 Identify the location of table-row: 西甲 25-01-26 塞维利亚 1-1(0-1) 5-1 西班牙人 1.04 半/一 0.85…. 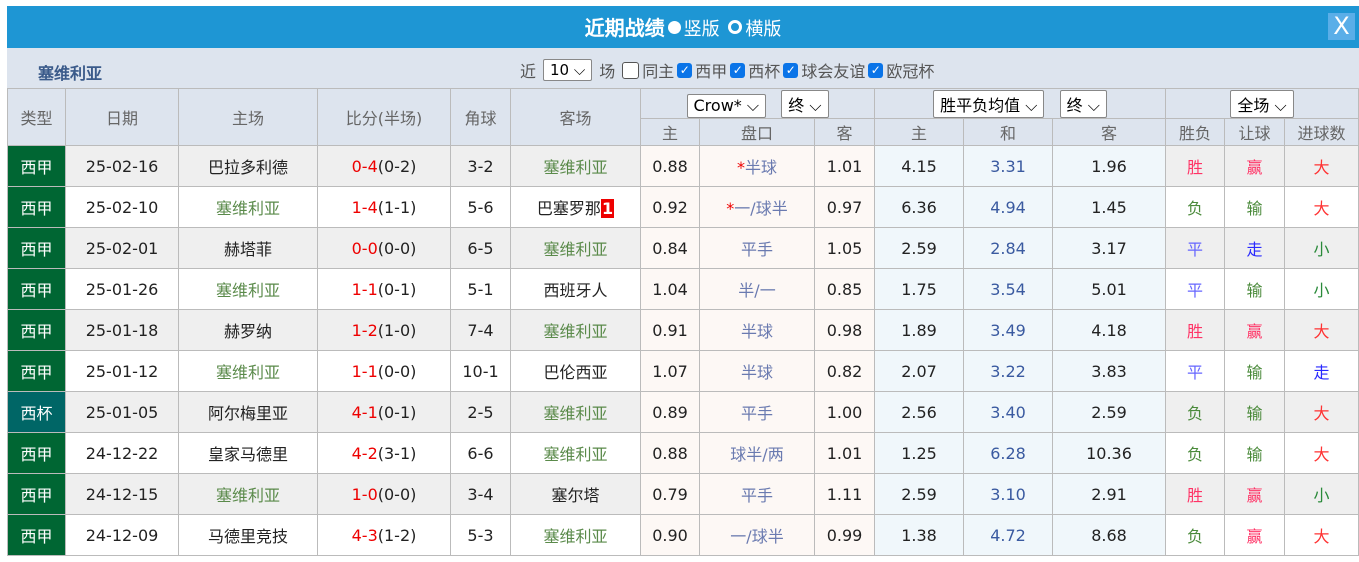
(683, 289).